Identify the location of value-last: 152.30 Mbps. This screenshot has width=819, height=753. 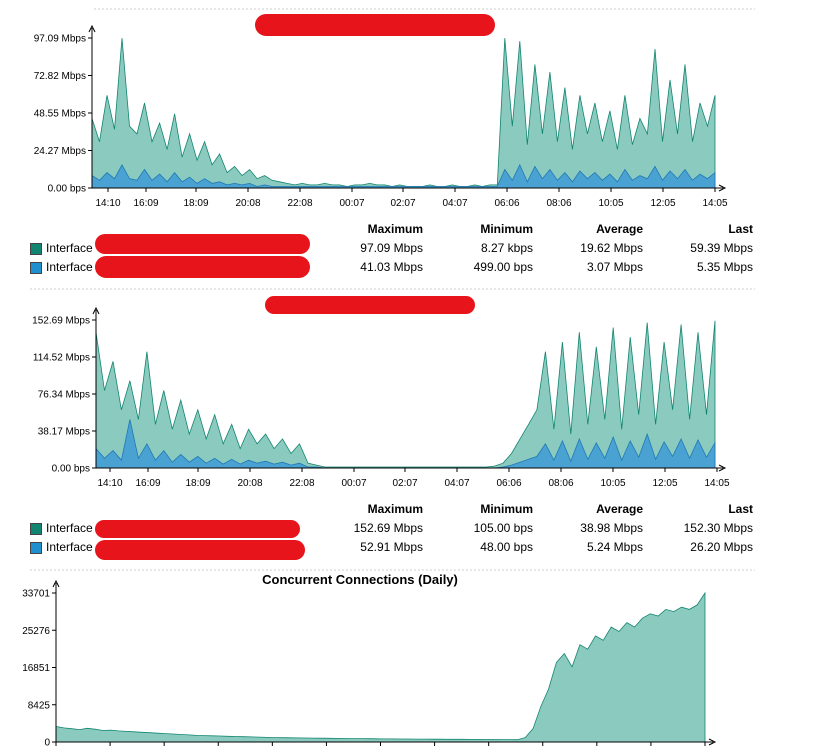
(718, 528).